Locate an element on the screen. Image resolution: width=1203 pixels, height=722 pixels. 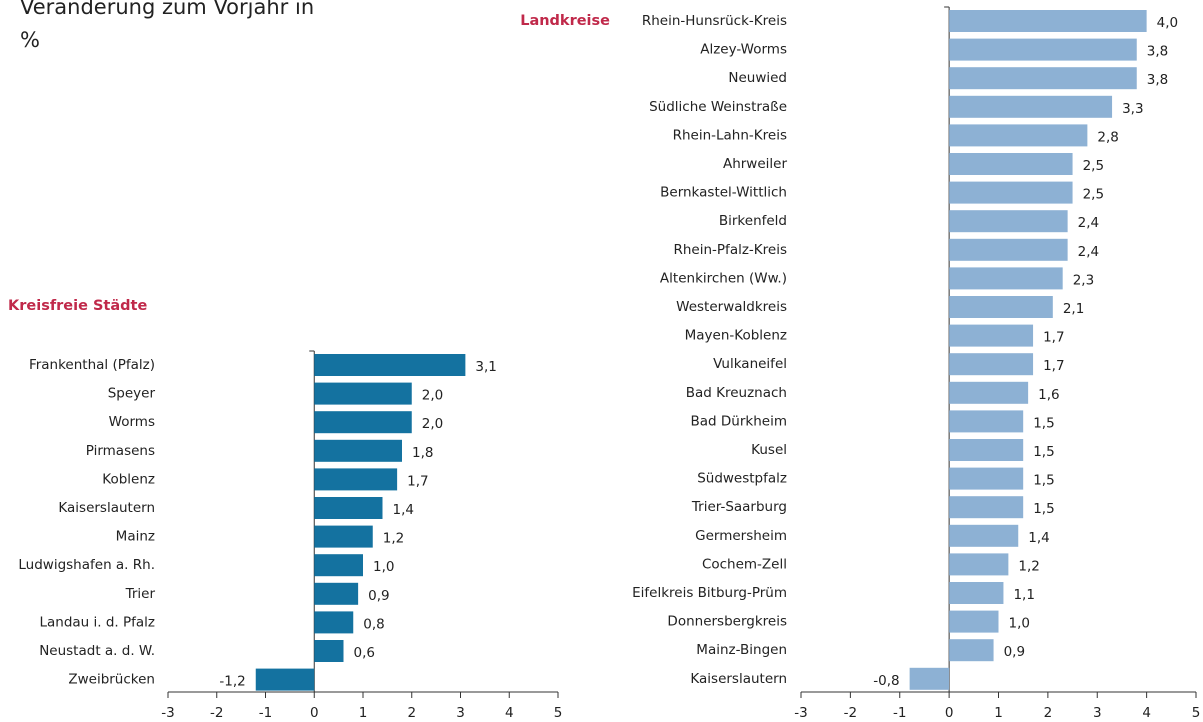
value-label: 4,0 is located at coordinates (1167, 23).